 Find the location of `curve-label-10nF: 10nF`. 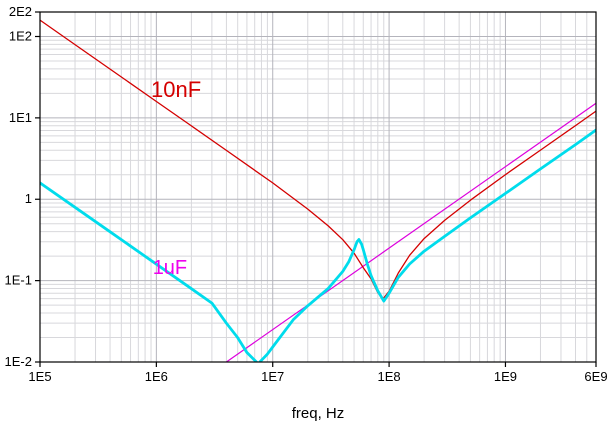

curve-label-10nF: 10nF is located at coordinates (176, 89).